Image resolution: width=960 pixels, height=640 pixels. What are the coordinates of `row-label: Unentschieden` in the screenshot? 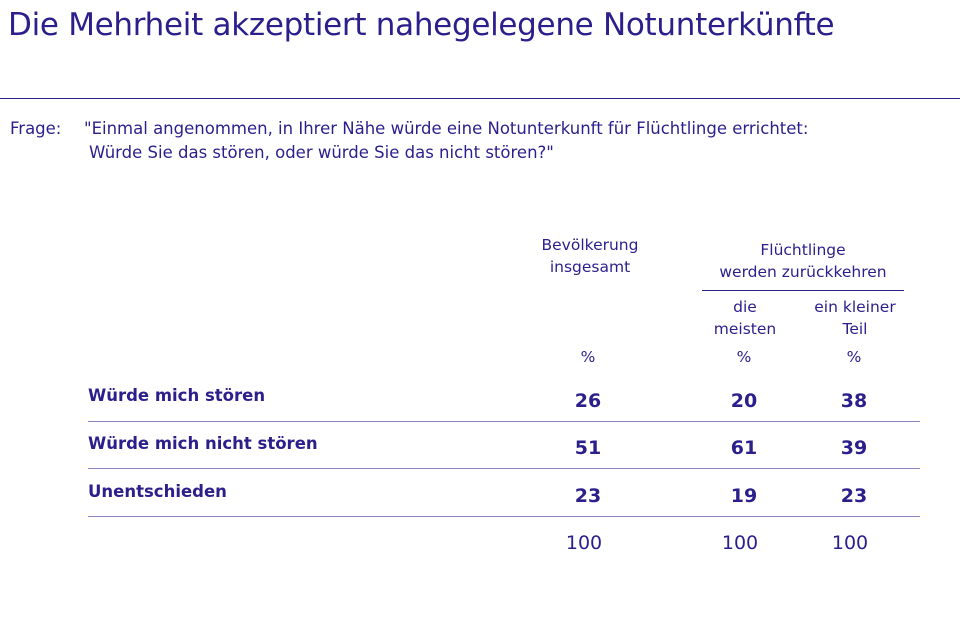 It's located at (157, 491).